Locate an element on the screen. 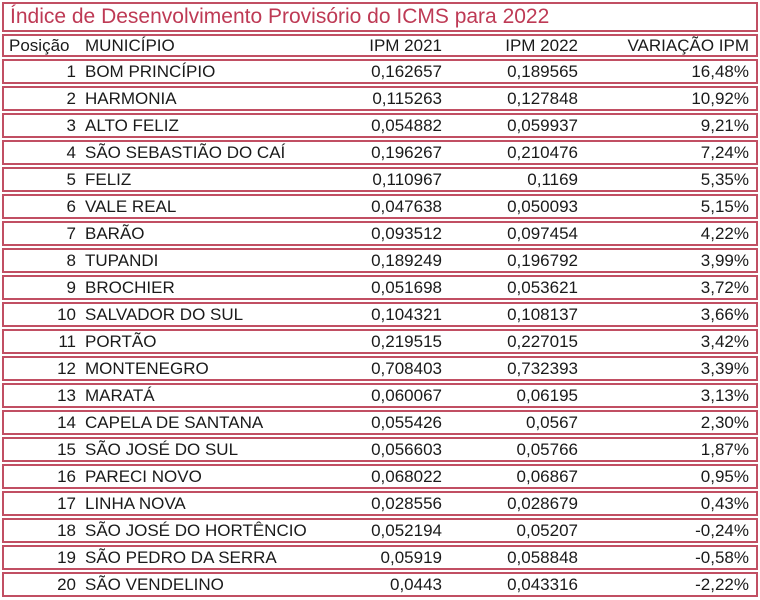  cell-ipm-2021: 0,093512 is located at coordinates (406, 233).